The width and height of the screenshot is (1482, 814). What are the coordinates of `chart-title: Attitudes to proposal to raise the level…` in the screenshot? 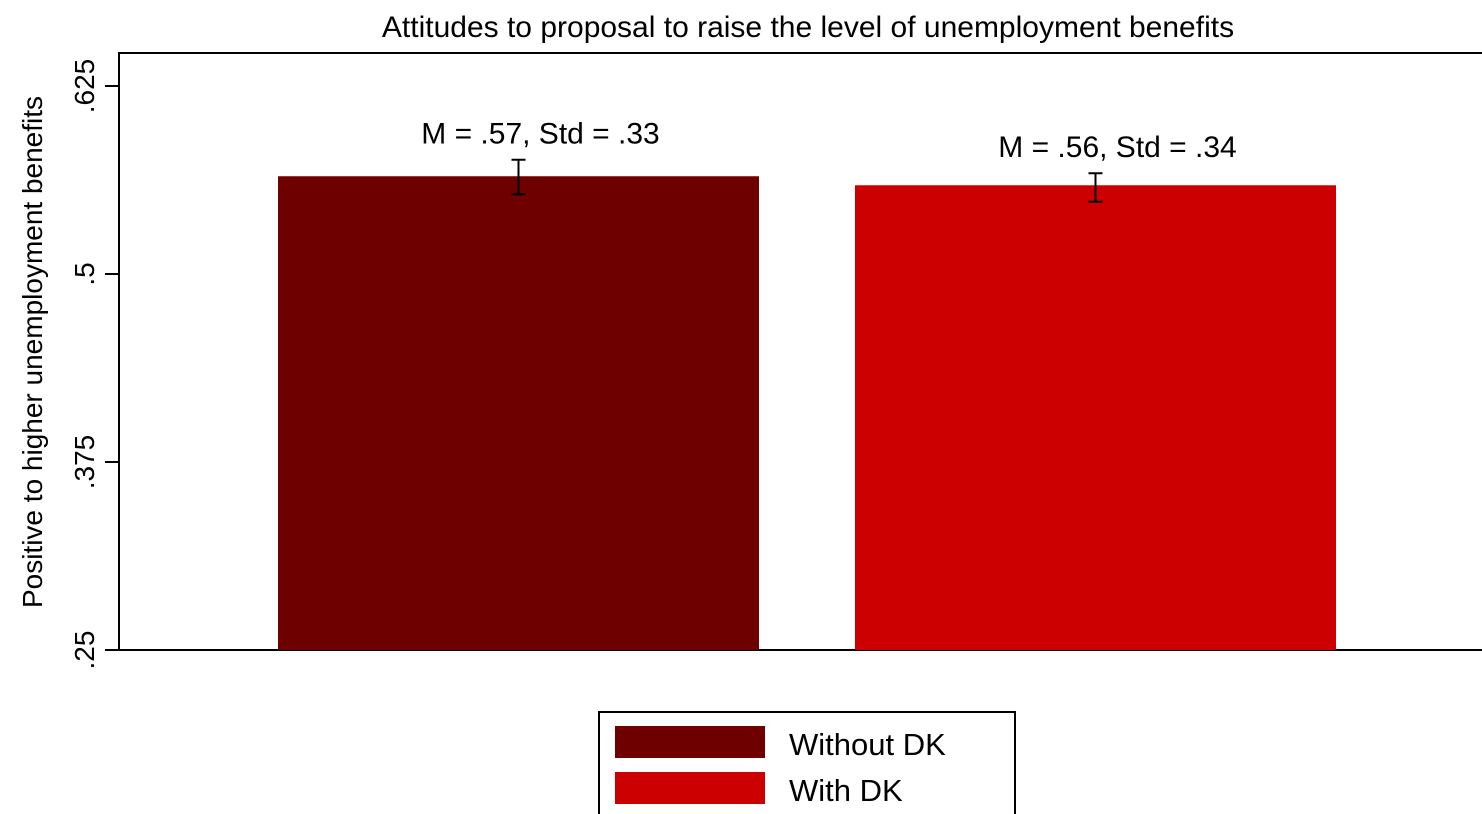 It's located at (808, 27).